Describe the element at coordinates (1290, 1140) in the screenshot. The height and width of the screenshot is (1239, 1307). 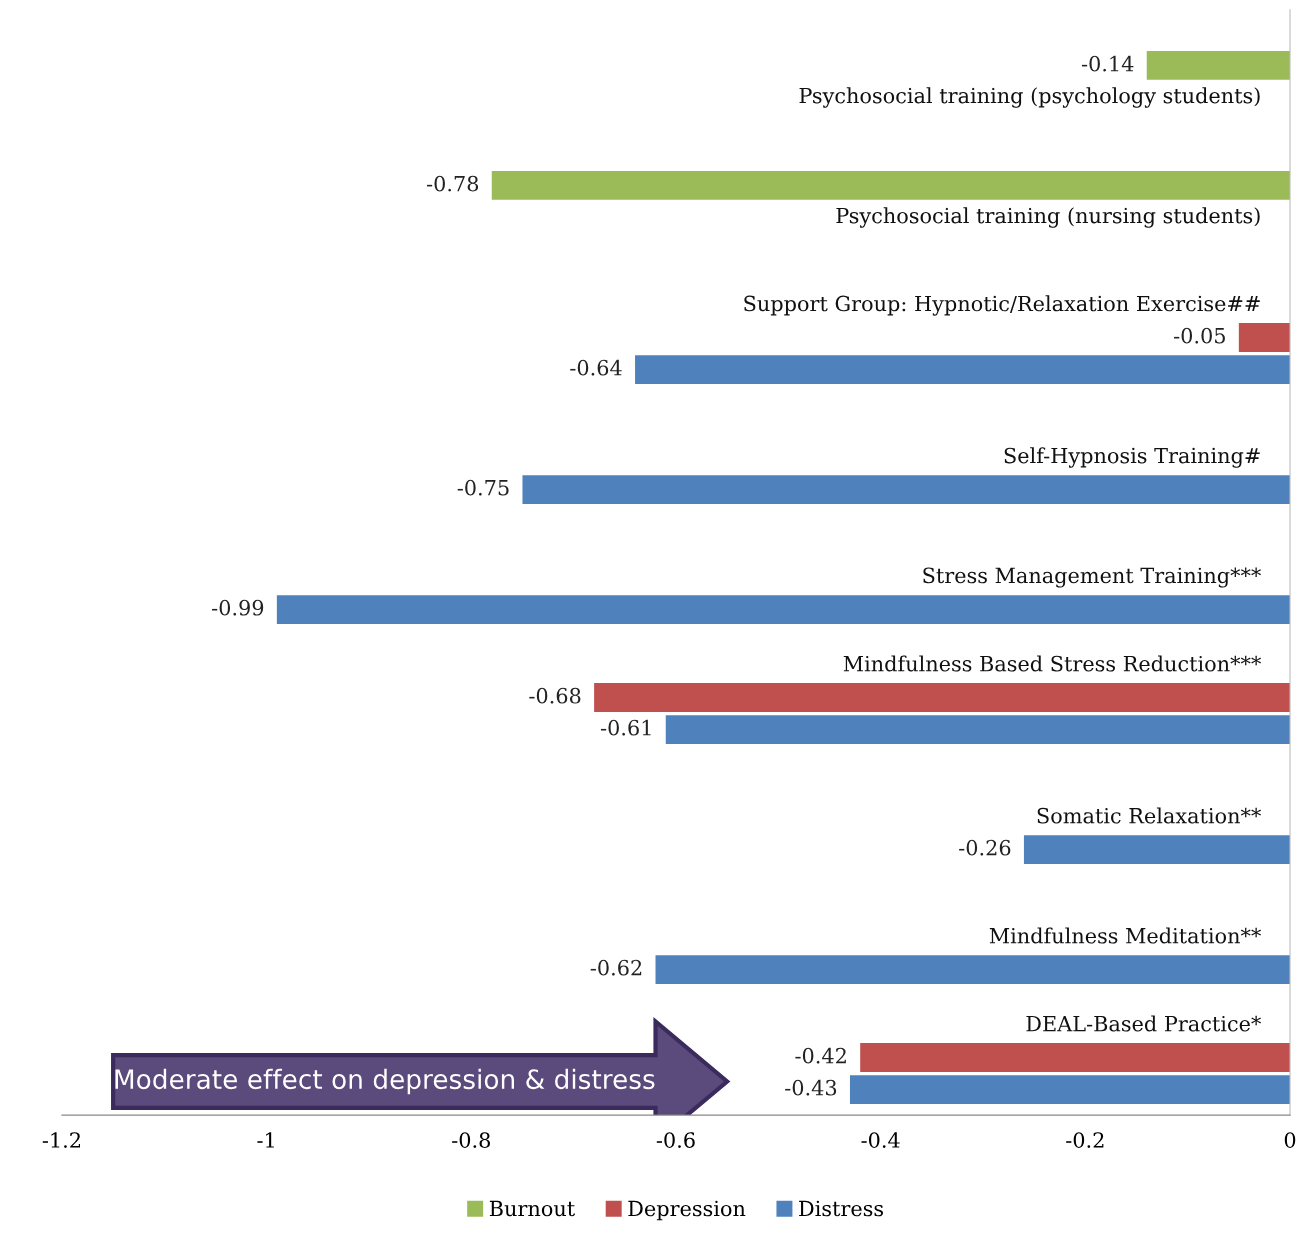
I see `x-tick-label: 0` at that location.